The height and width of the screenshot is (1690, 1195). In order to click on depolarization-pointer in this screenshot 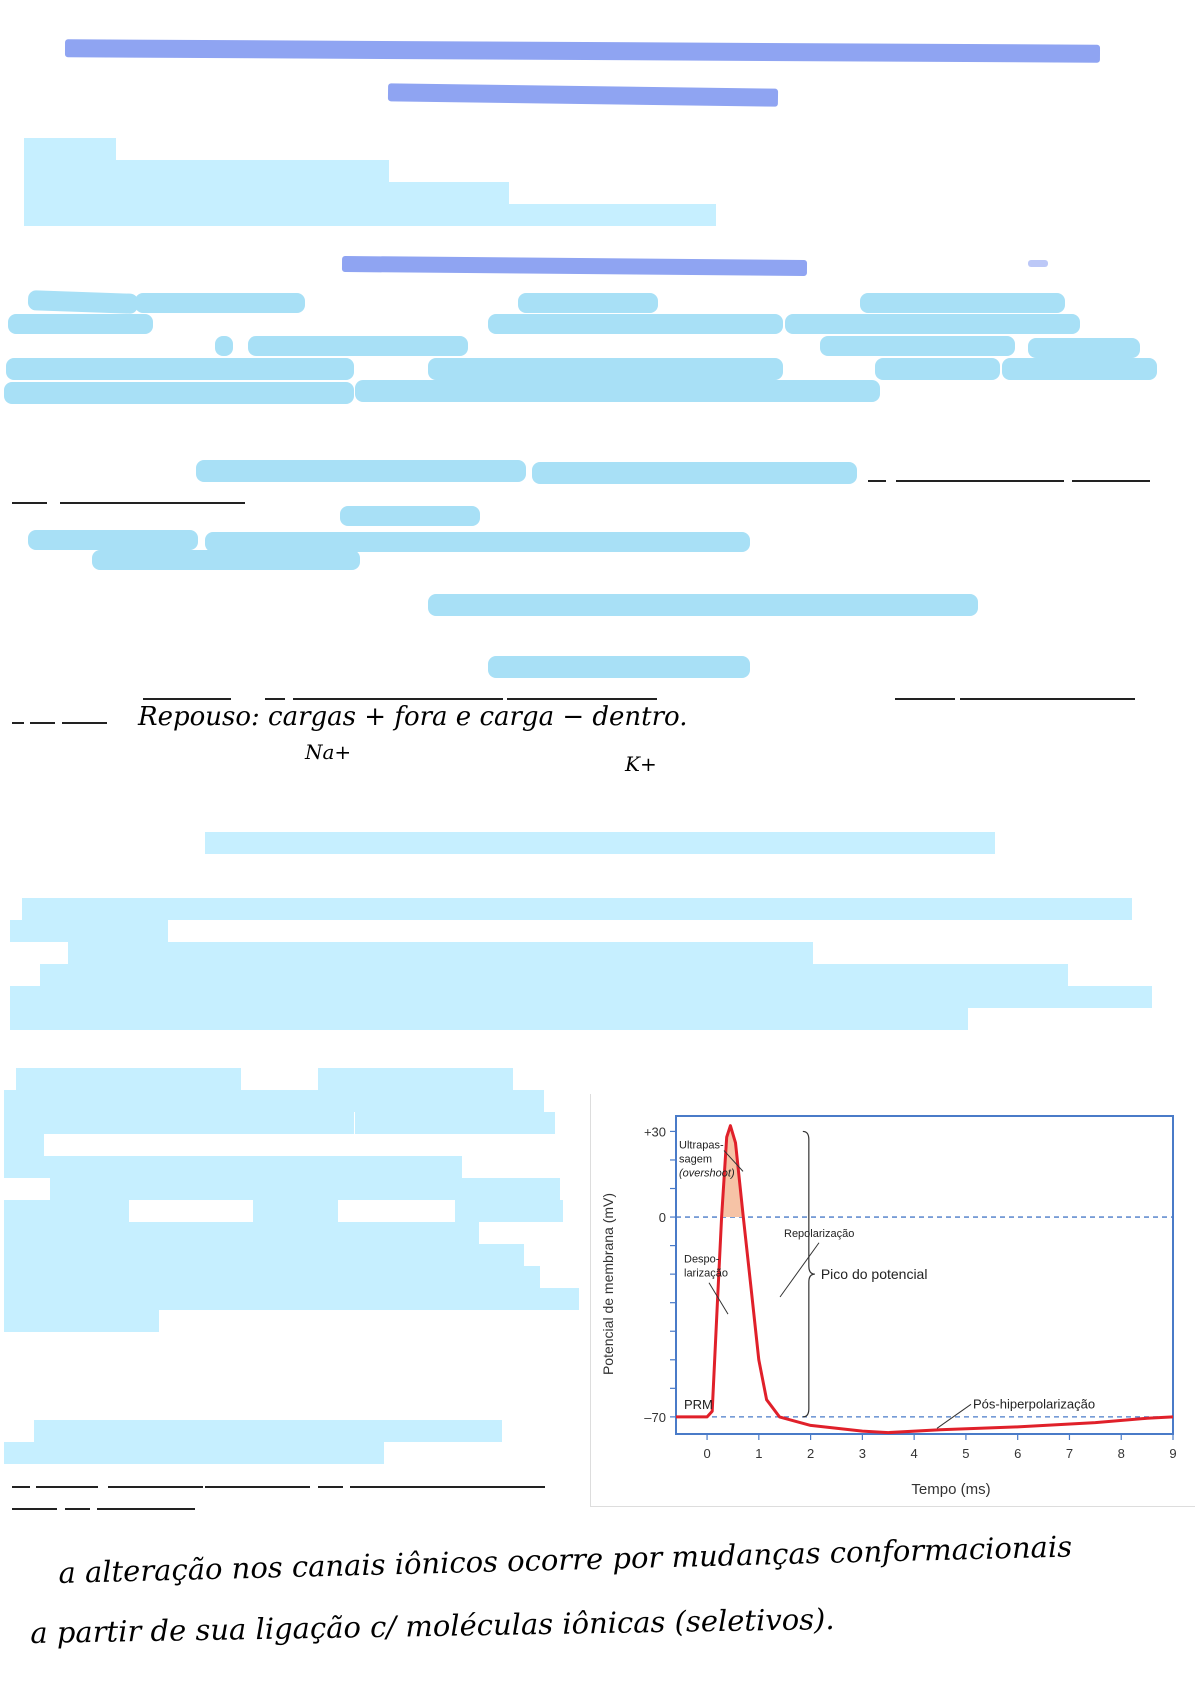, I will do `click(718, 1298)`.